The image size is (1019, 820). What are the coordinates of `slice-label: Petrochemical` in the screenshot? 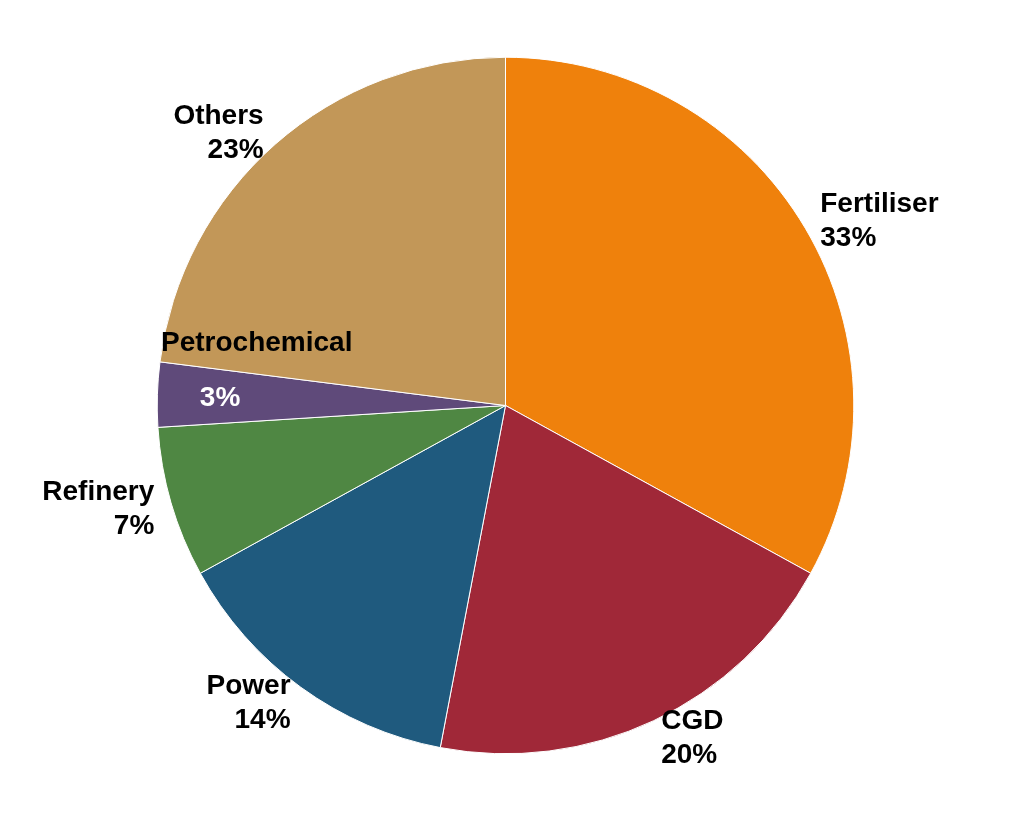 It's located at (257, 341).